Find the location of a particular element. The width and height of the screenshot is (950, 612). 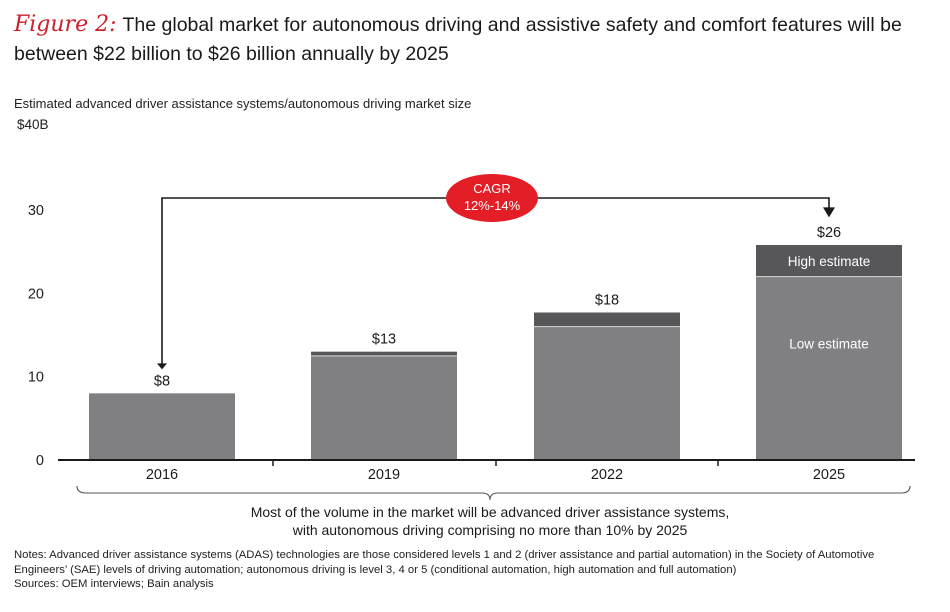

bar-total-label: $8 is located at coordinates (162, 381).